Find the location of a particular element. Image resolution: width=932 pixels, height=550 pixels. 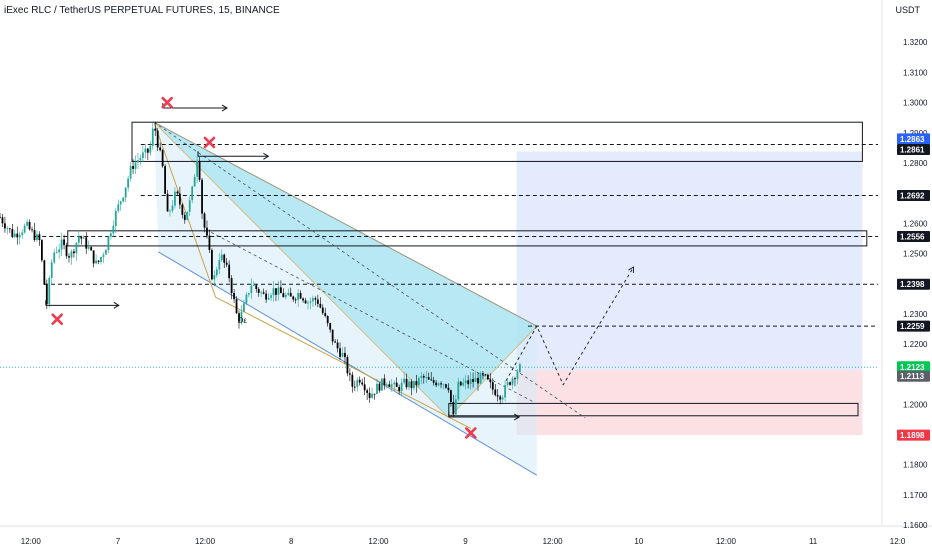

price-badge-label-7: 1.2113 is located at coordinates (912, 376).